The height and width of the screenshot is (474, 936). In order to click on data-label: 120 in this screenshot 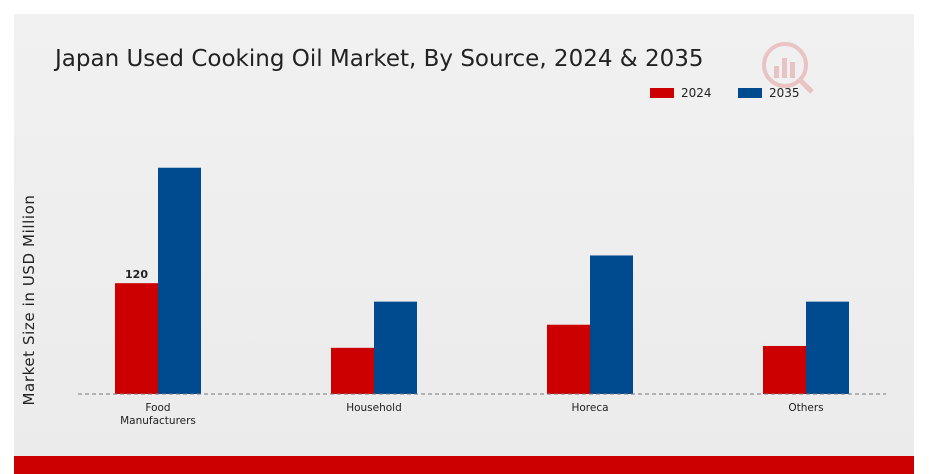, I will do `click(136, 274)`.